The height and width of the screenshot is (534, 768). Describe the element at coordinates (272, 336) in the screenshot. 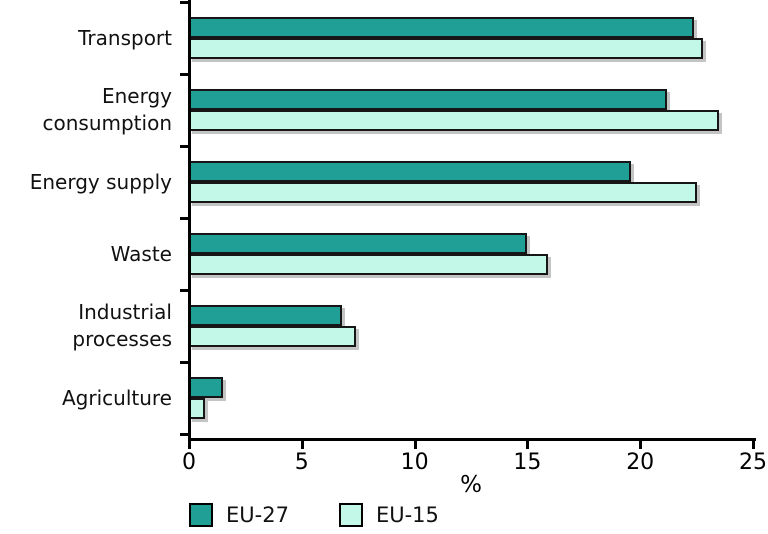

I see `bar-eu-15-industrial-processes` at that location.